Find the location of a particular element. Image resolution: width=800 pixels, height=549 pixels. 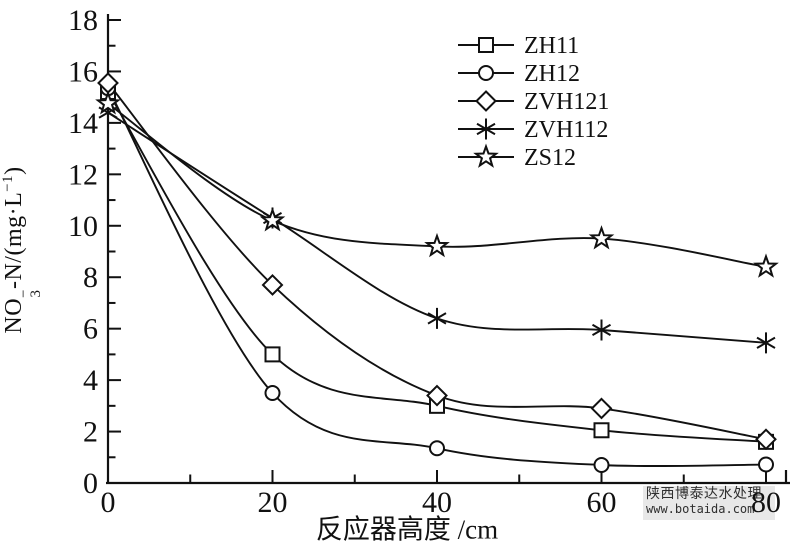

legend-item-ZS12: ZS12 is located at coordinates (517, 157).